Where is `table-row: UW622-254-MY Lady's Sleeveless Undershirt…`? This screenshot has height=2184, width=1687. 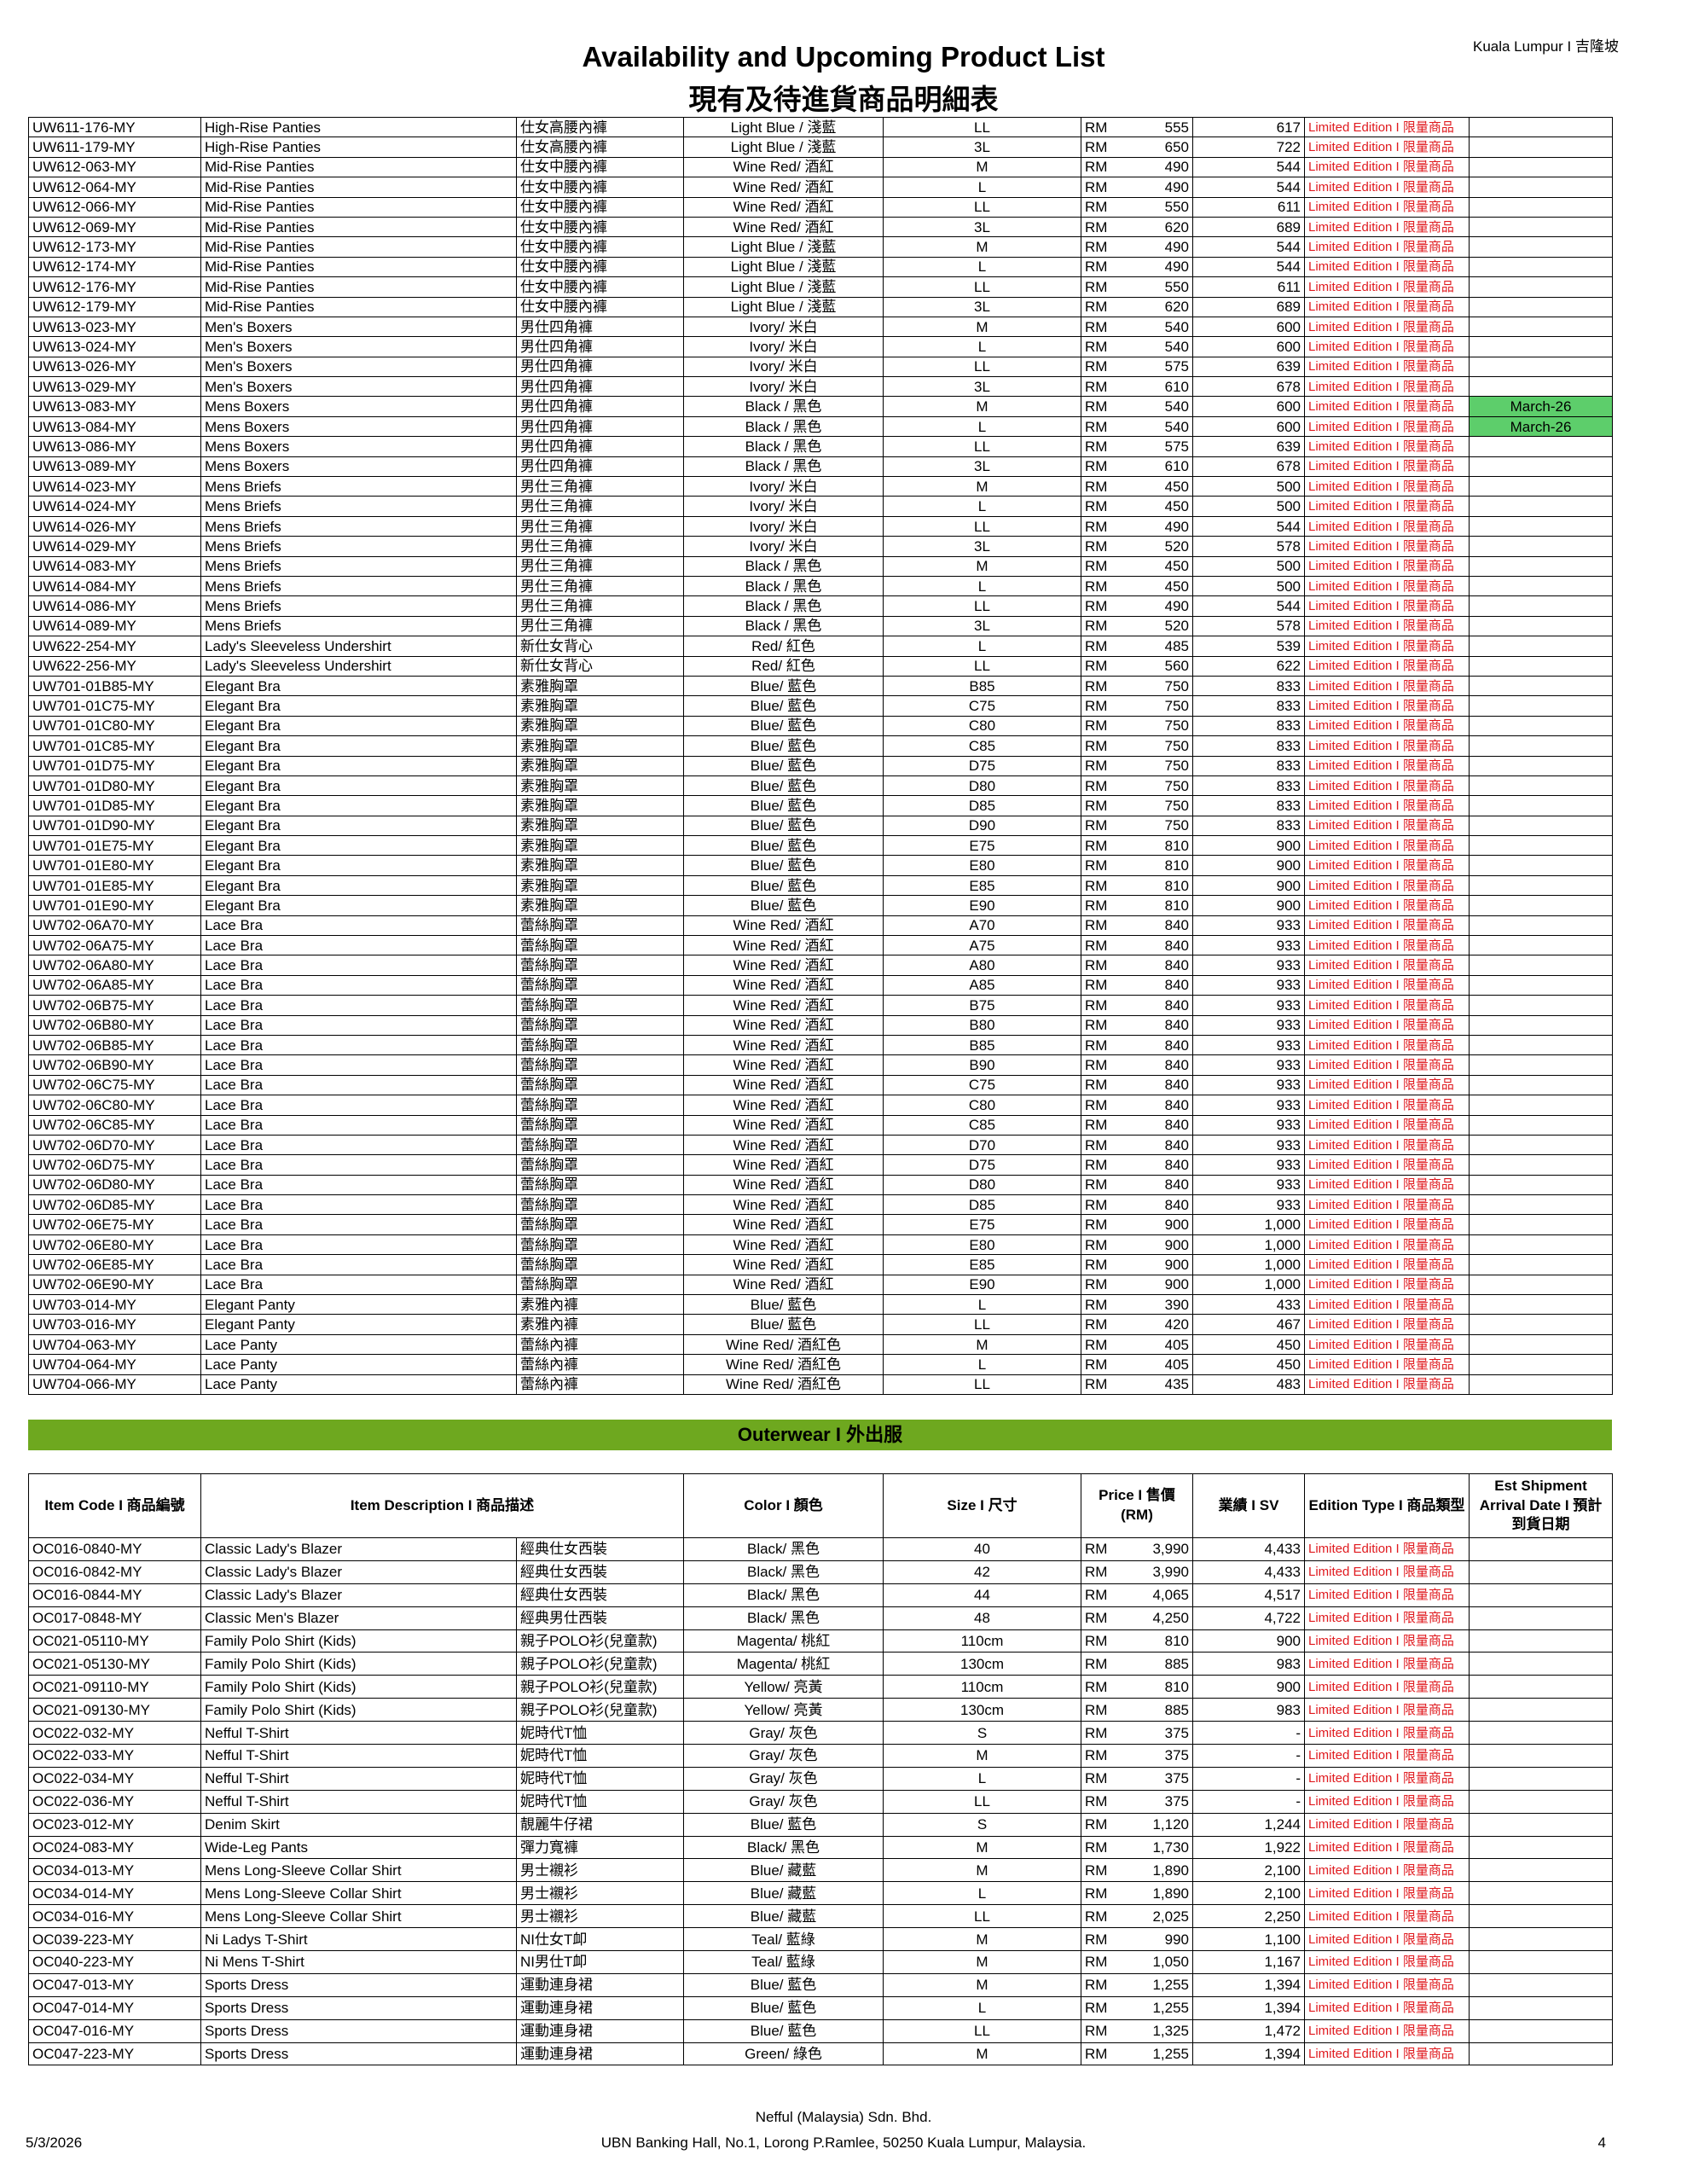 table-row: UW622-254-MY Lady's Sleeveless Undershirt… is located at coordinates (820, 646).